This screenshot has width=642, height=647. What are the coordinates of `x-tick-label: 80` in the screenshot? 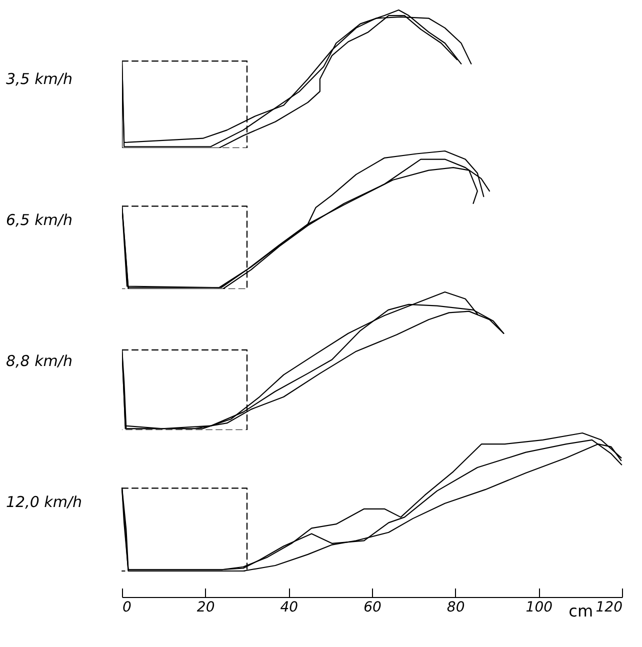 It's located at (455, 608).